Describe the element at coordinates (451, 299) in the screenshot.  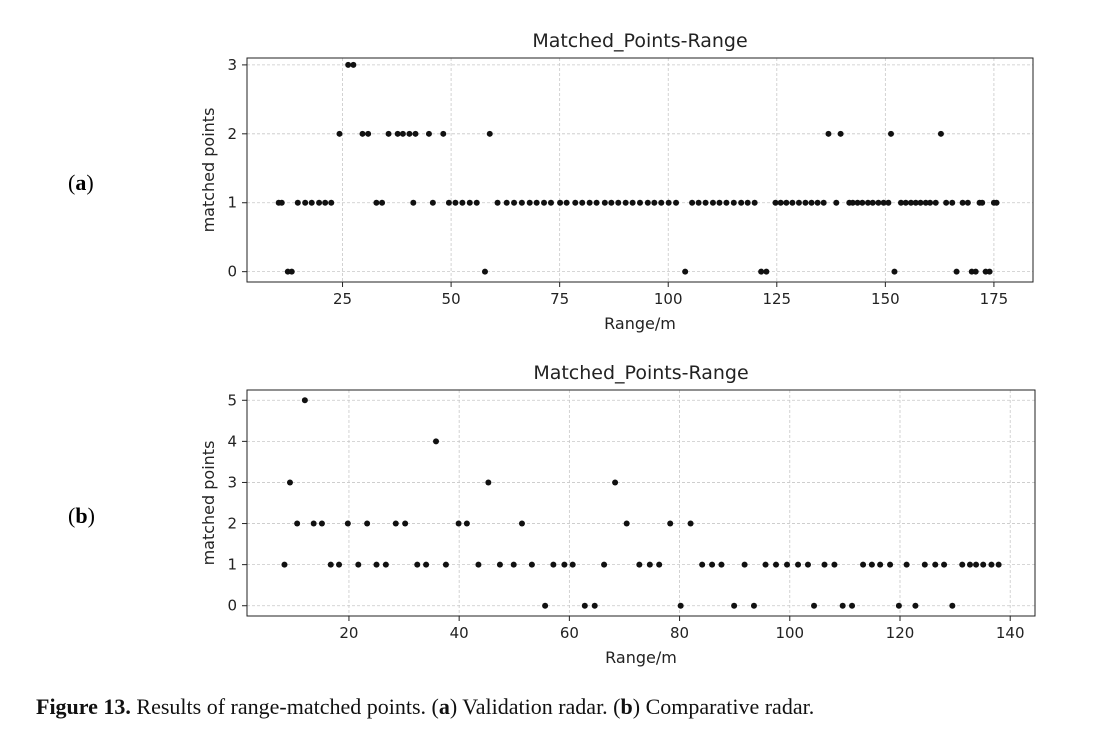
I see `x-tick-label: 50` at that location.